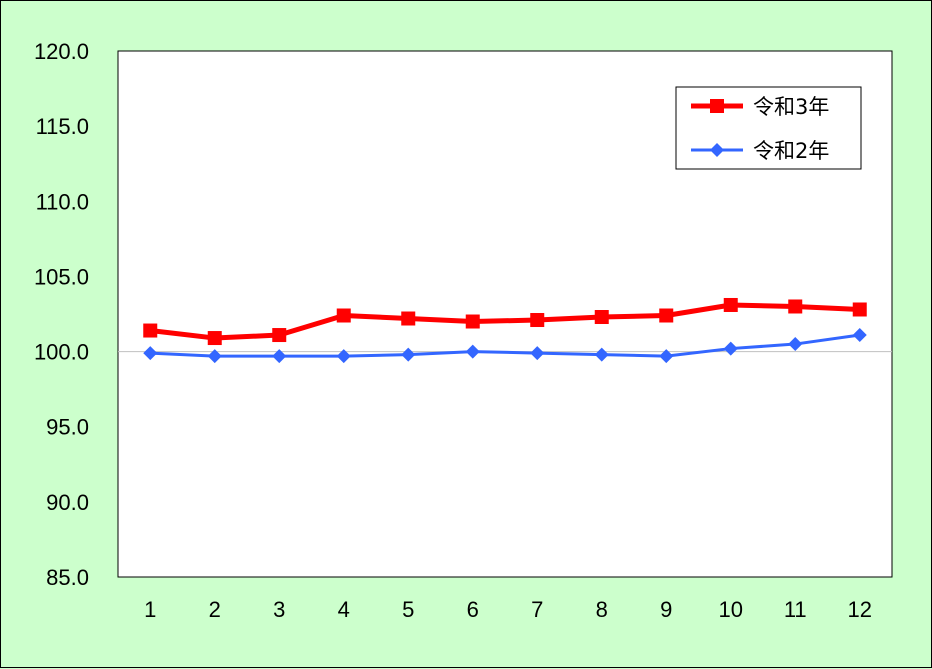 The height and width of the screenshot is (669, 932). Describe the element at coordinates (67, 502) in the screenshot. I see `y-tick-label: 90.0` at that location.